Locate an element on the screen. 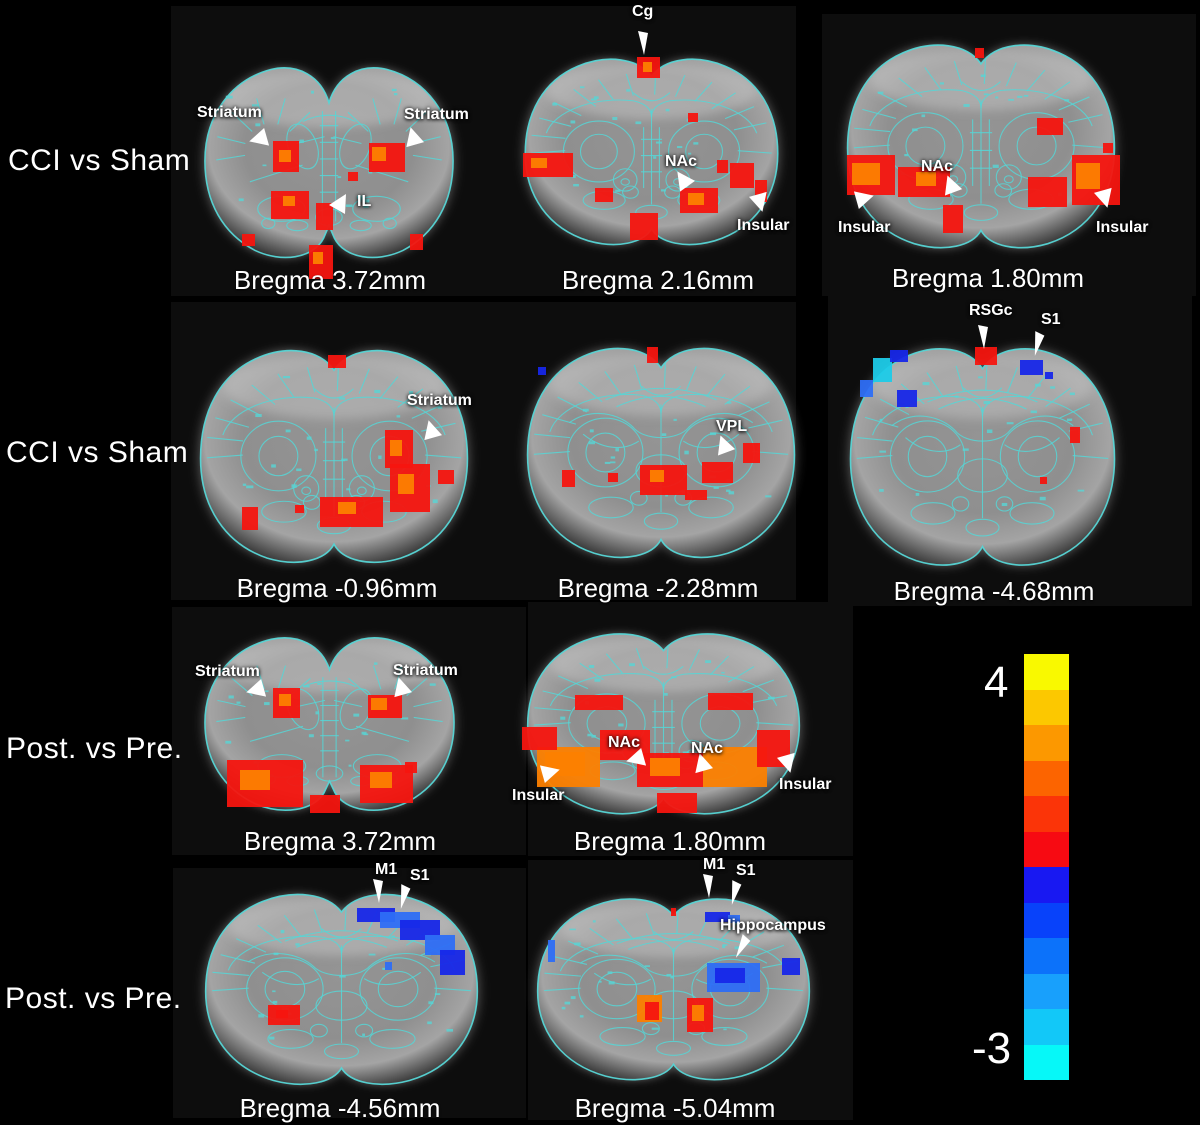  activation-blobs-r1-s3 is located at coordinates (983, 140).